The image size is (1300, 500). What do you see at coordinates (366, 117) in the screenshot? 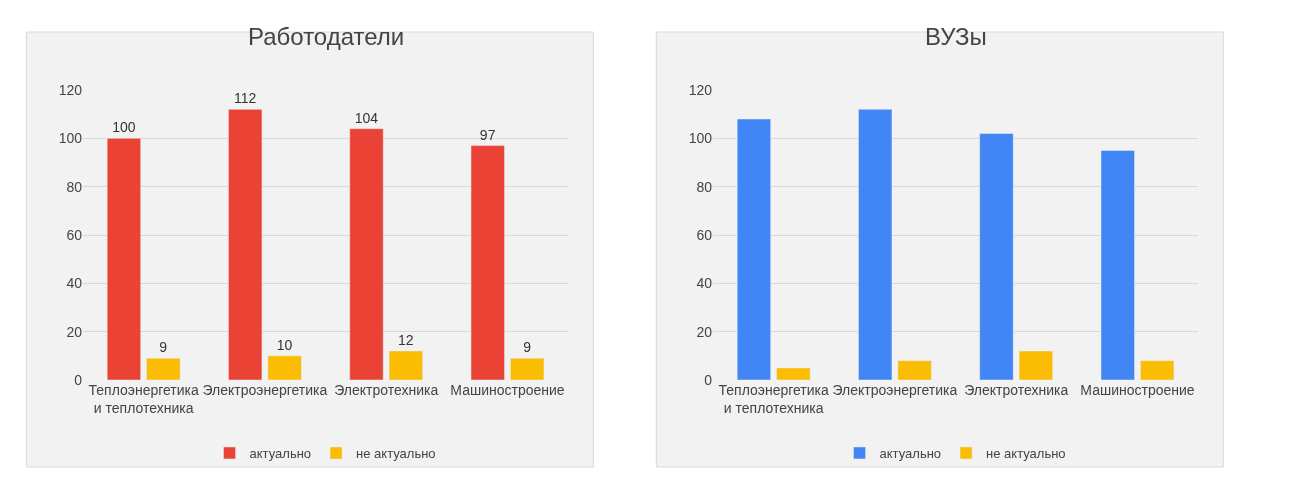
I see `data-label: 104` at bounding box center [366, 117].